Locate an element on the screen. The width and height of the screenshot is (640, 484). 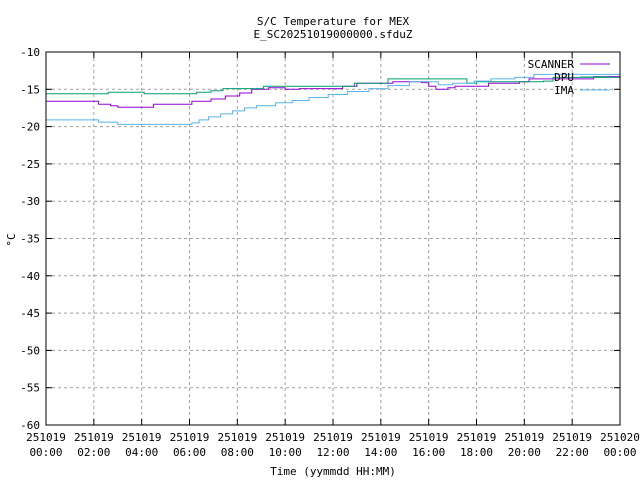
legend-label-ima: IMA is located at coordinates (564, 90).